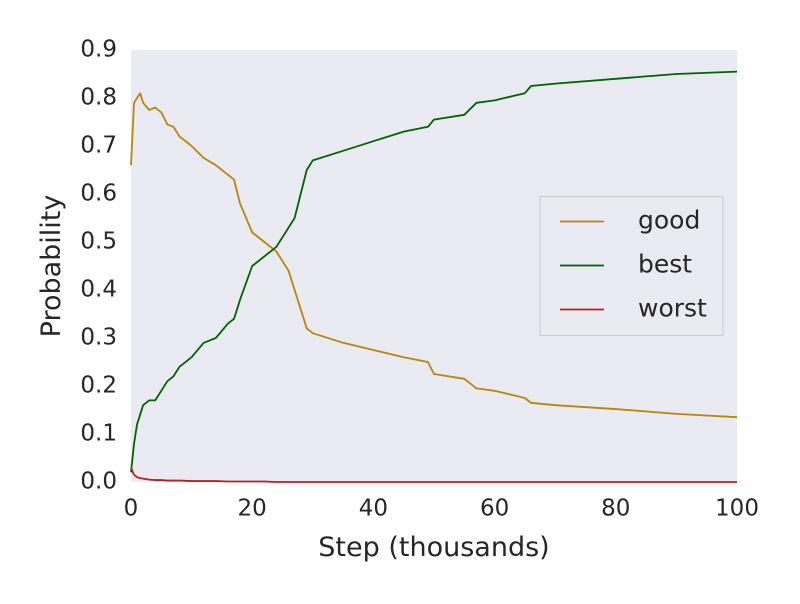  Describe the element at coordinates (433, 547) in the screenshot. I see `x-axis-label: Step (thousands)` at that location.